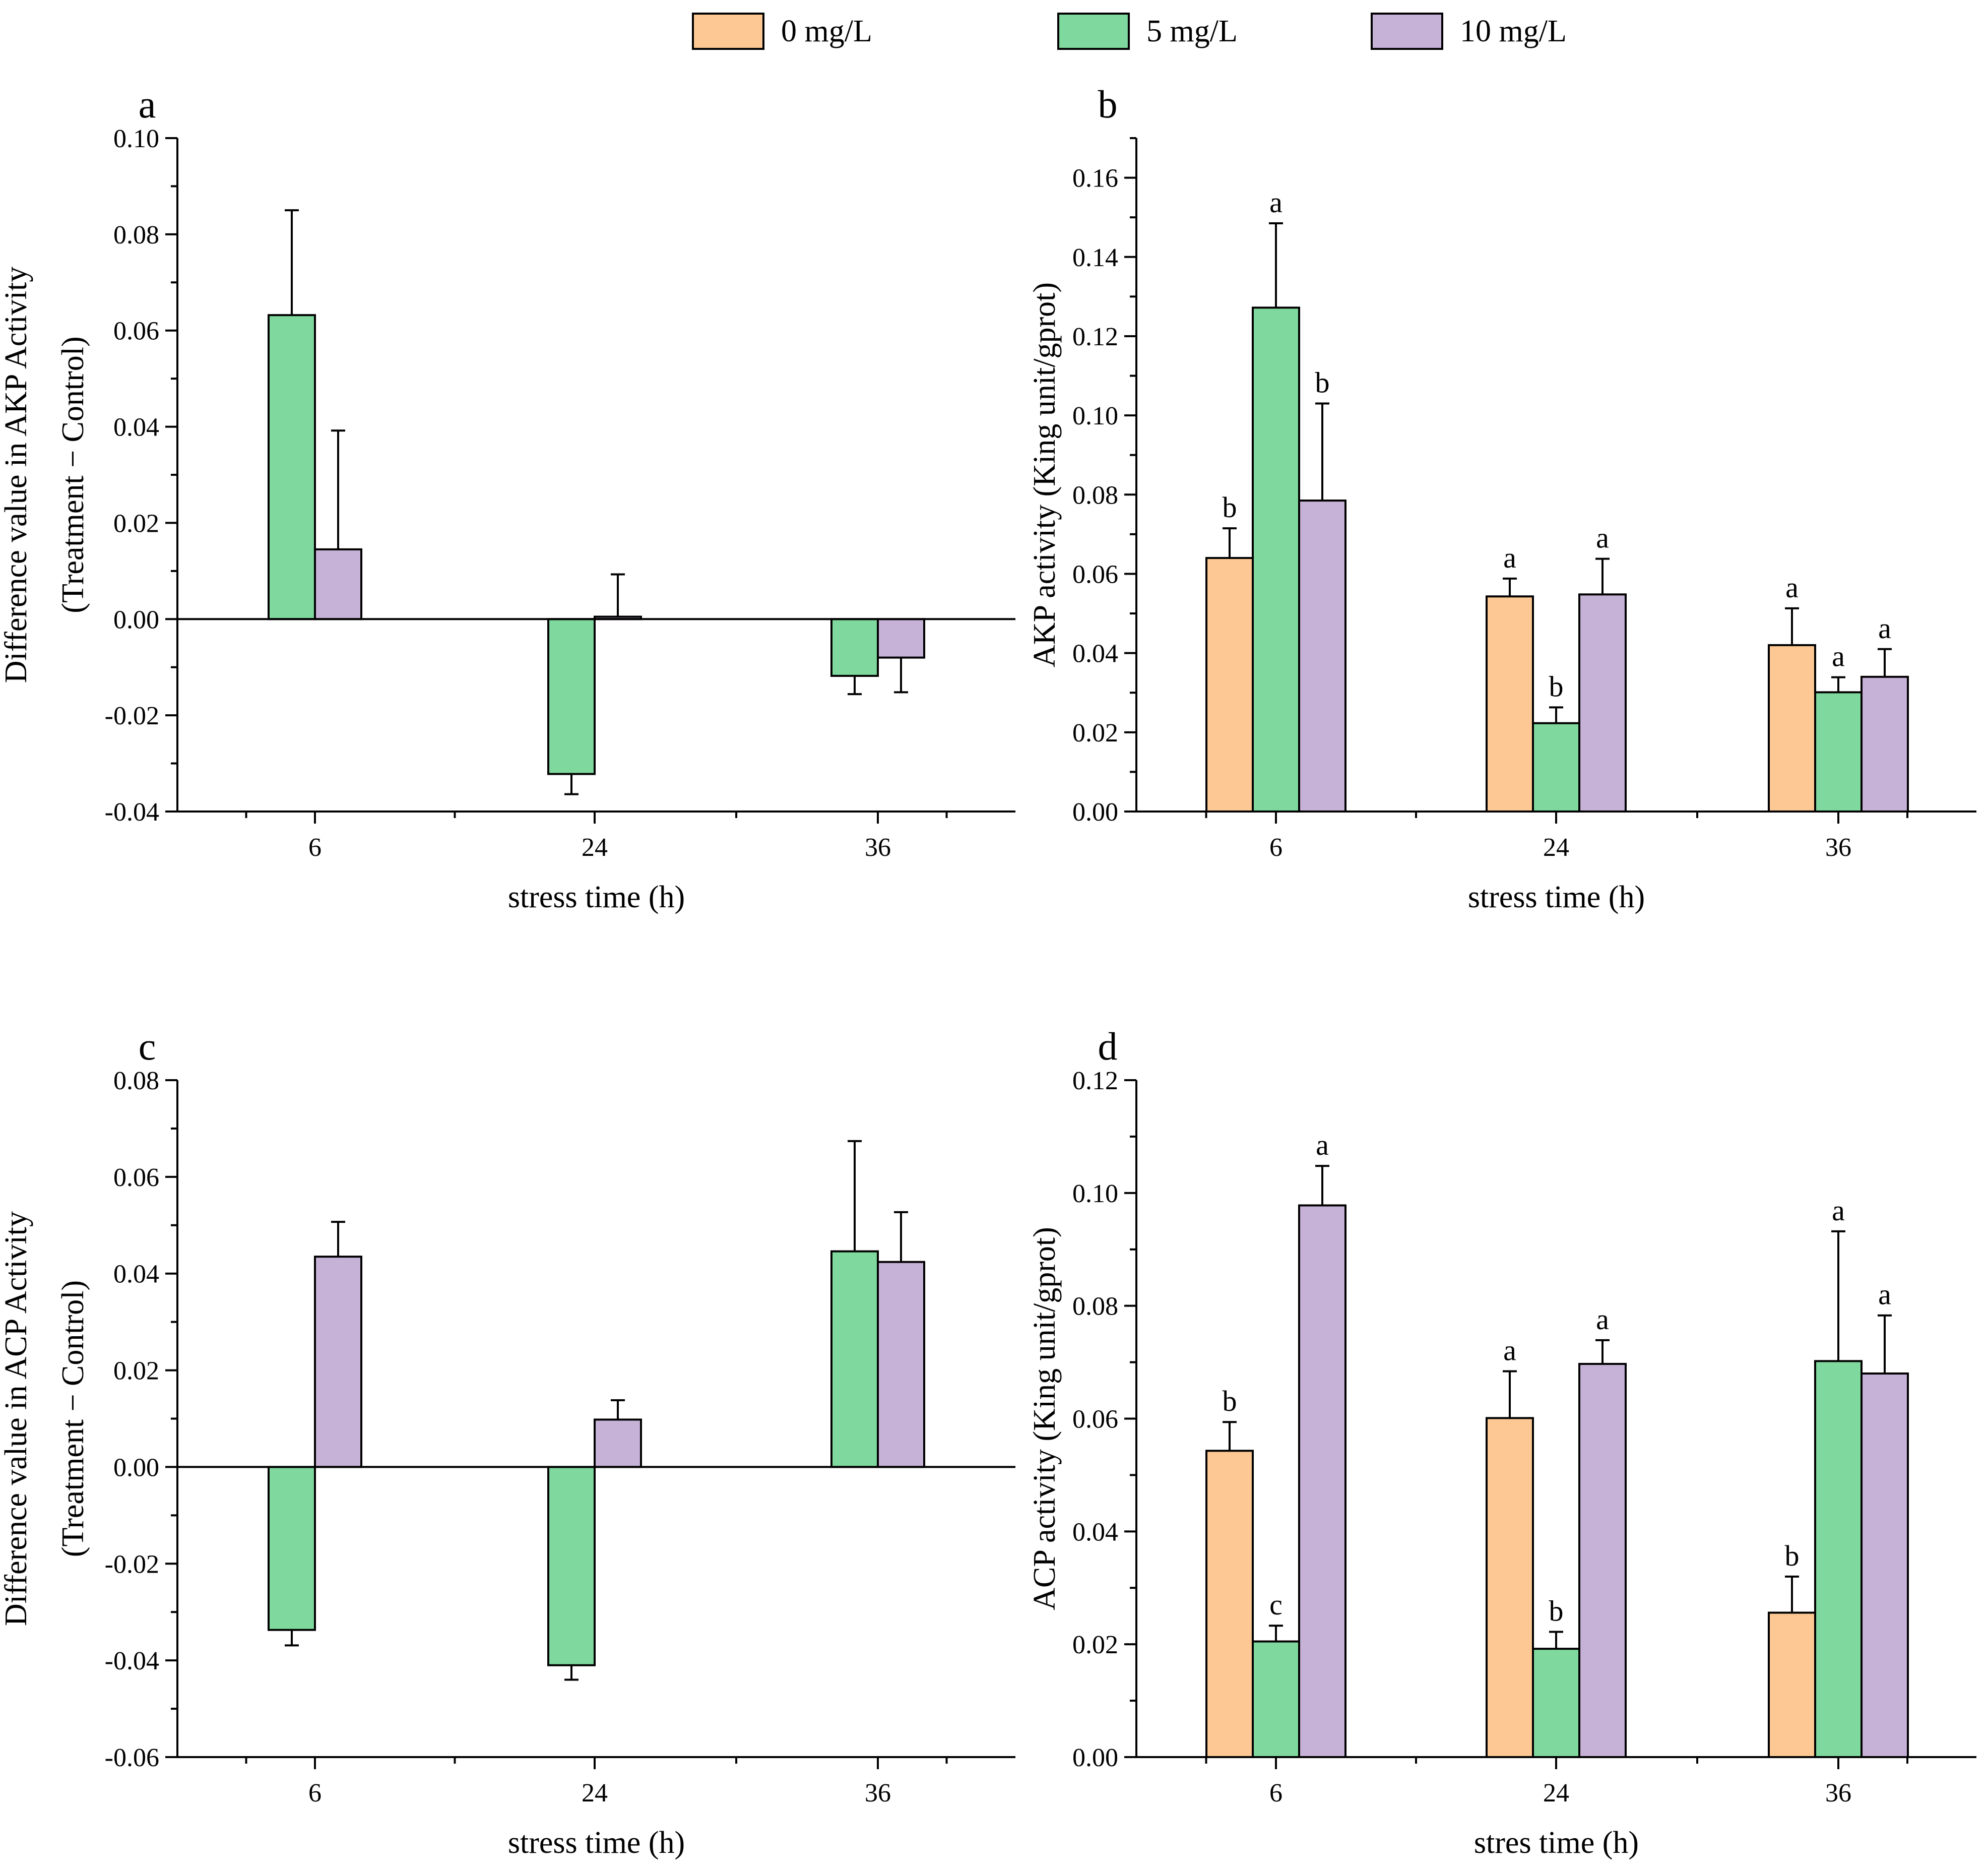 The width and height of the screenshot is (1988, 1870). What do you see at coordinates (1556, 1843) in the screenshot?
I see `x-axis-title: stres time (h)` at bounding box center [1556, 1843].